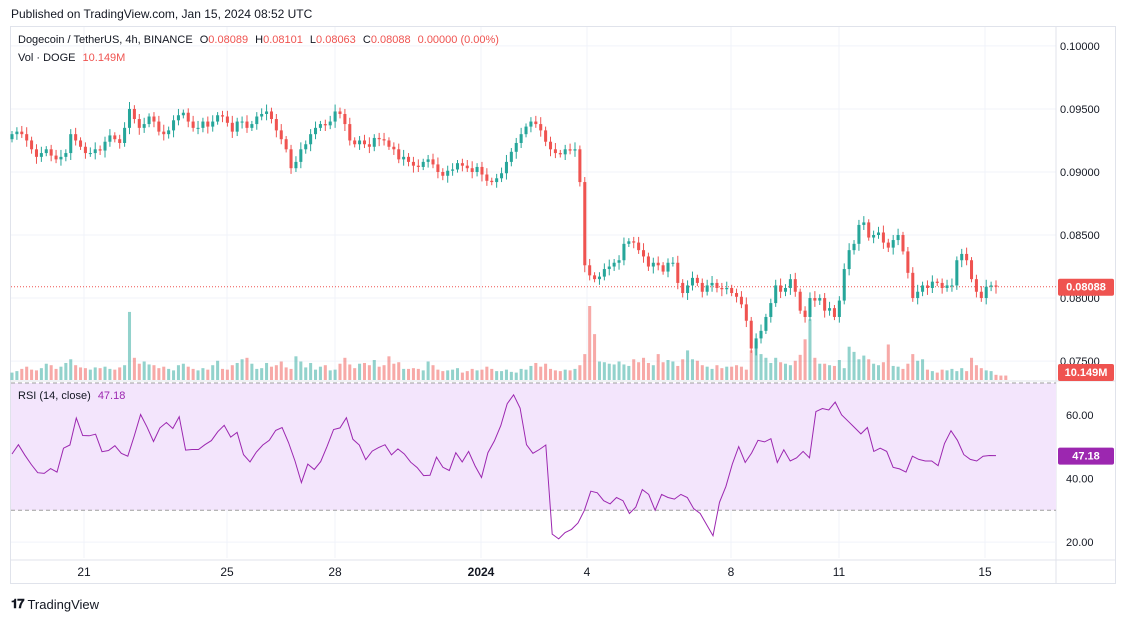  What do you see at coordinates (335, 572) in the screenshot?
I see `time-tick-label: 28` at bounding box center [335, 572].